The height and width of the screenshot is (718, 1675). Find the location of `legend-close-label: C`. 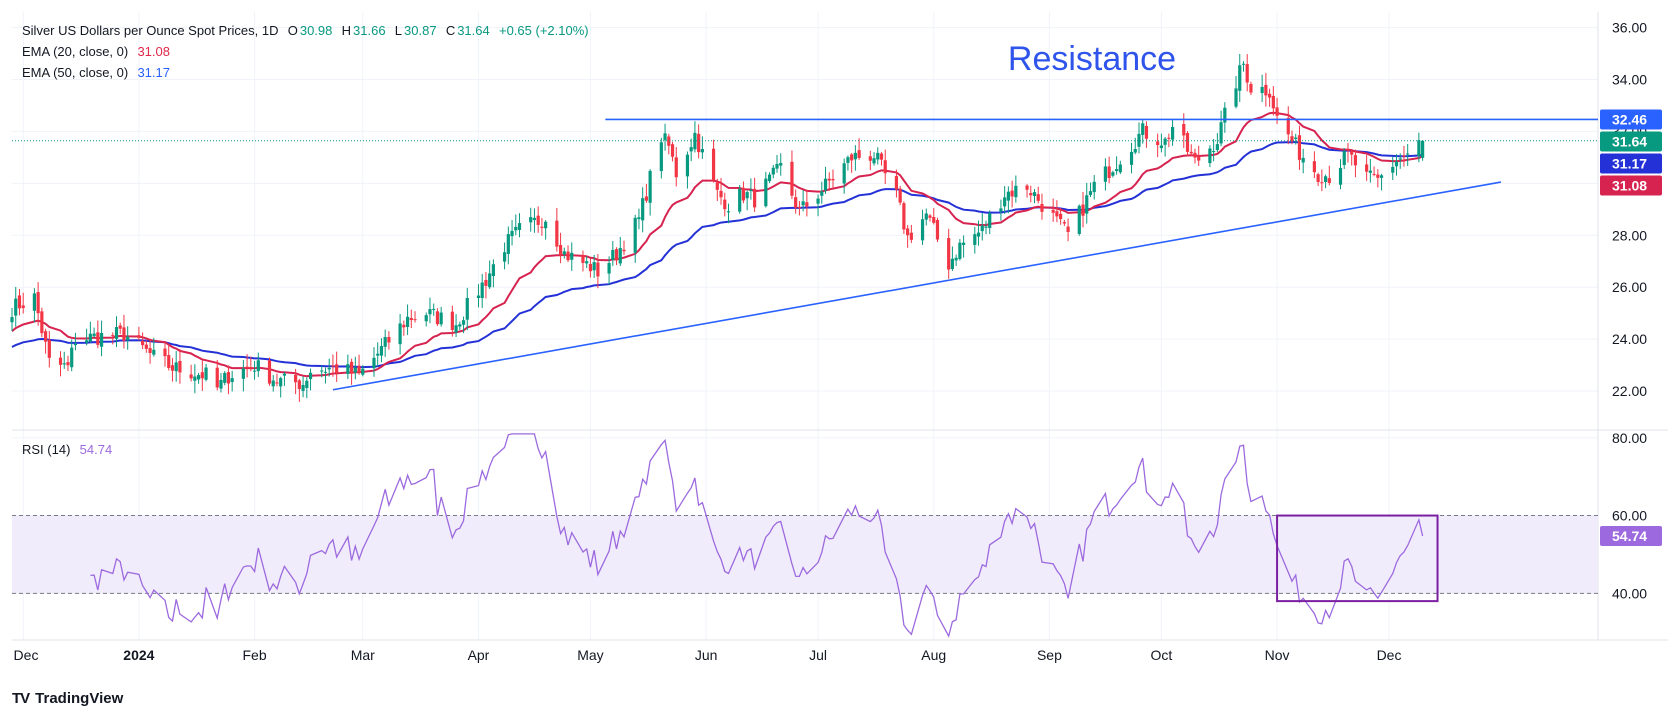

legend-close-label: C is located at coordinates (450, 30).